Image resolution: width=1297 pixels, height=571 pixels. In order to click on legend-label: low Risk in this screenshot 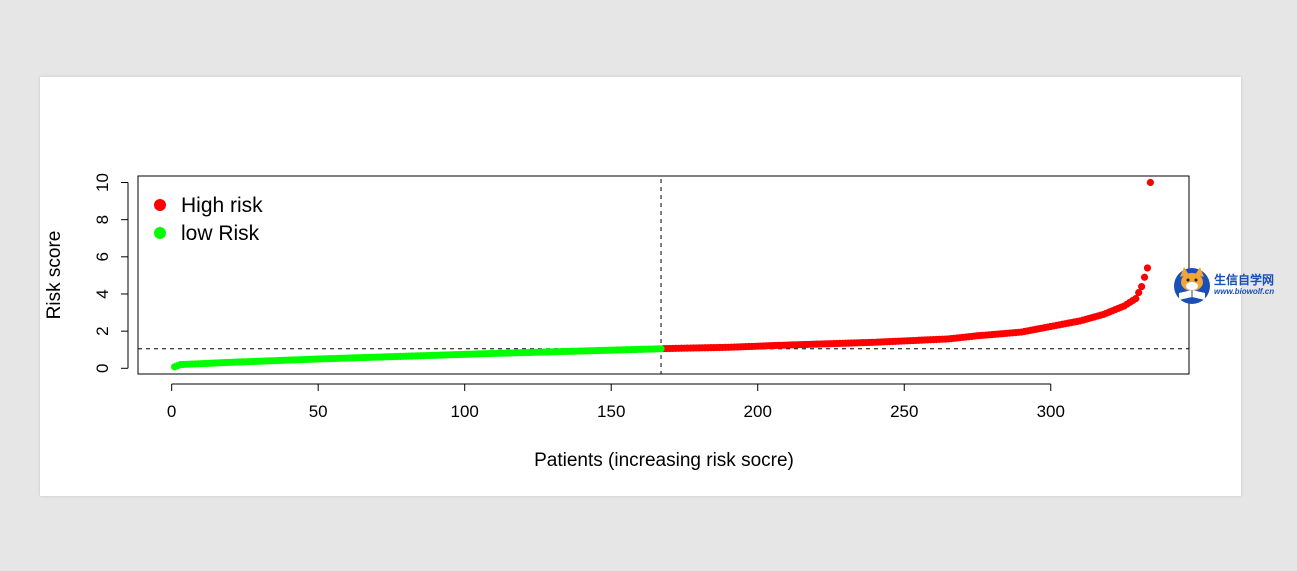, I will do `click(220, 233)`.